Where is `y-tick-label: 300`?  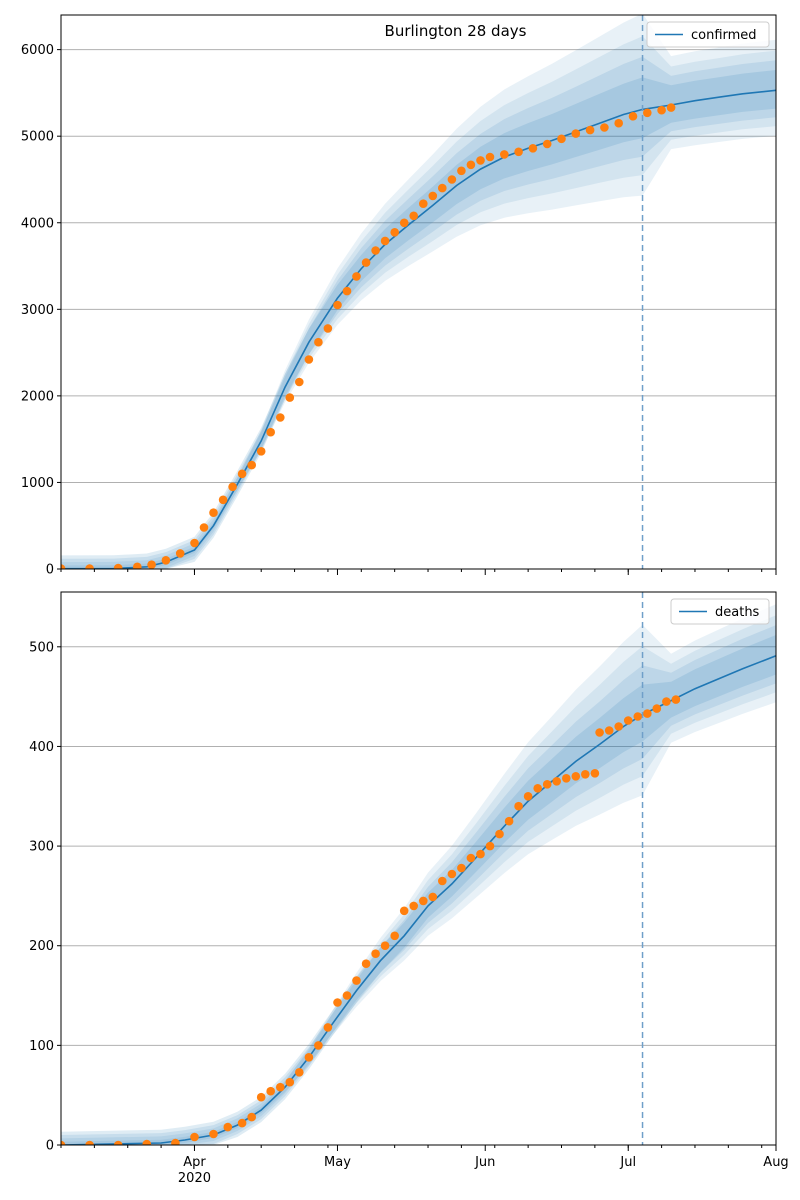
y-tick-label: 300 is located at coordinates (41, 847).